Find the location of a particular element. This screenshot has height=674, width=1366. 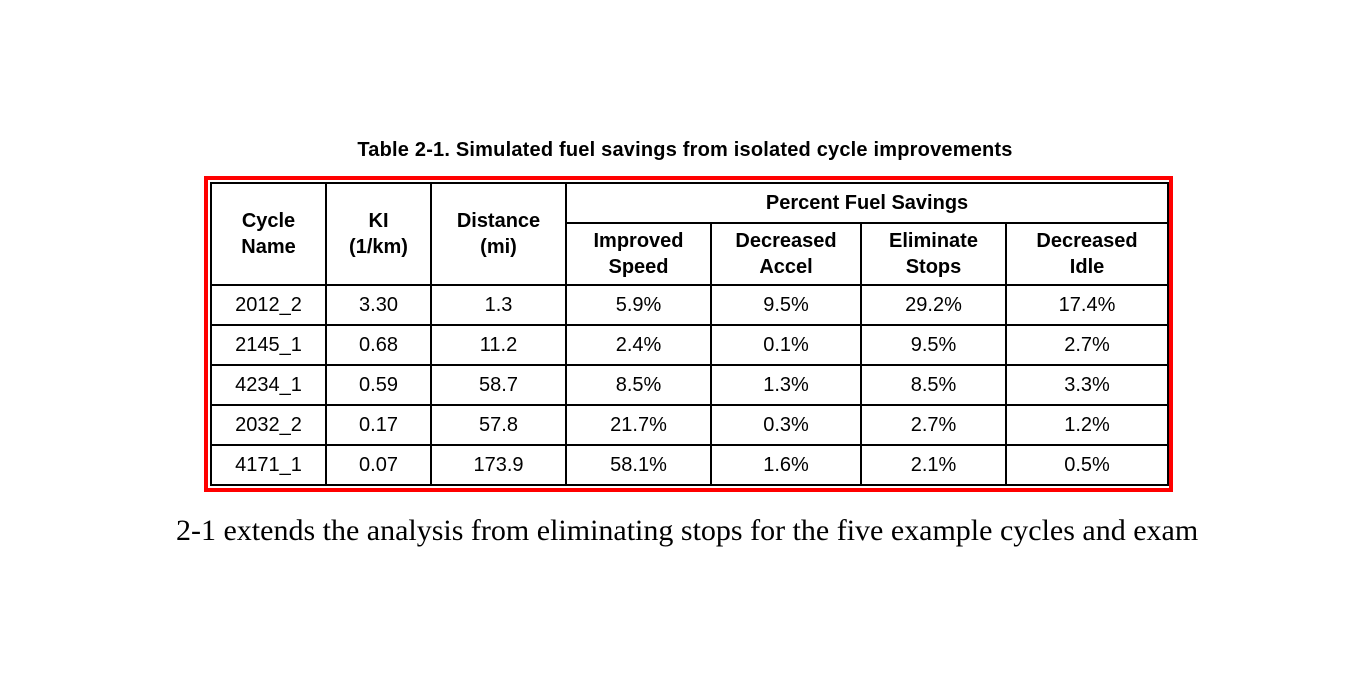

cell-ki: 0.68 is located at coordinates (378, 345).